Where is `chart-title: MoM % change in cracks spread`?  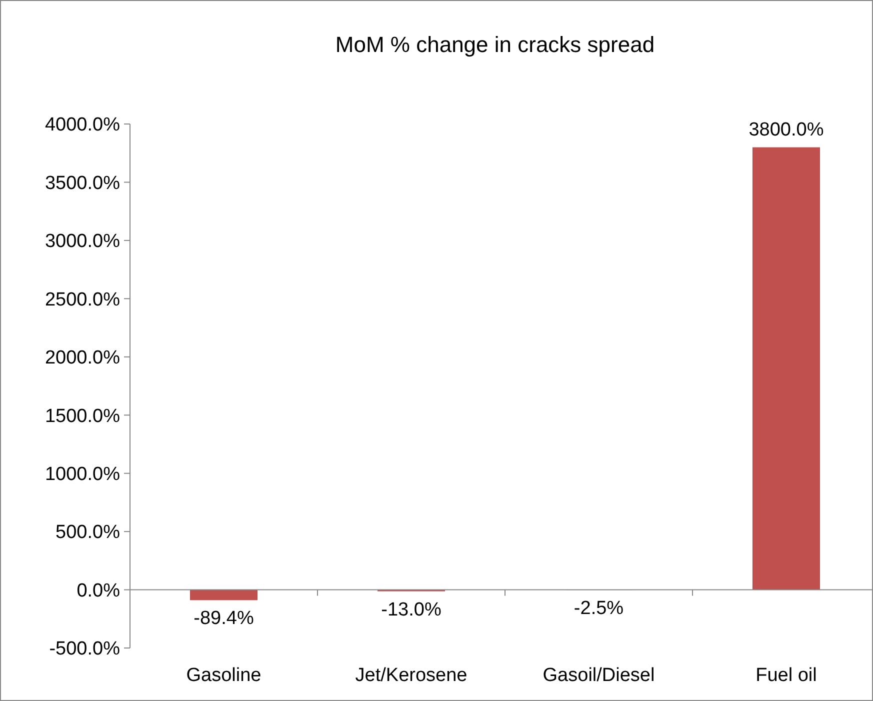 chart-title: MoM % change in cracks spread is located at coordinates (495, 44).